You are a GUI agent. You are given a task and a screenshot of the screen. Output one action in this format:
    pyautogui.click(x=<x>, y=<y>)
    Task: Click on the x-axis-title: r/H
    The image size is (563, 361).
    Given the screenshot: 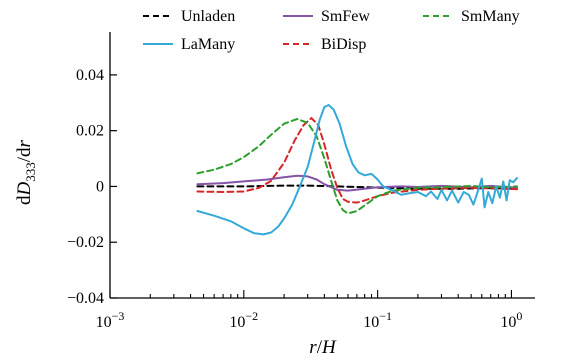 What is the action you would take?
    pyautogui.click(x=323, y=347)
    